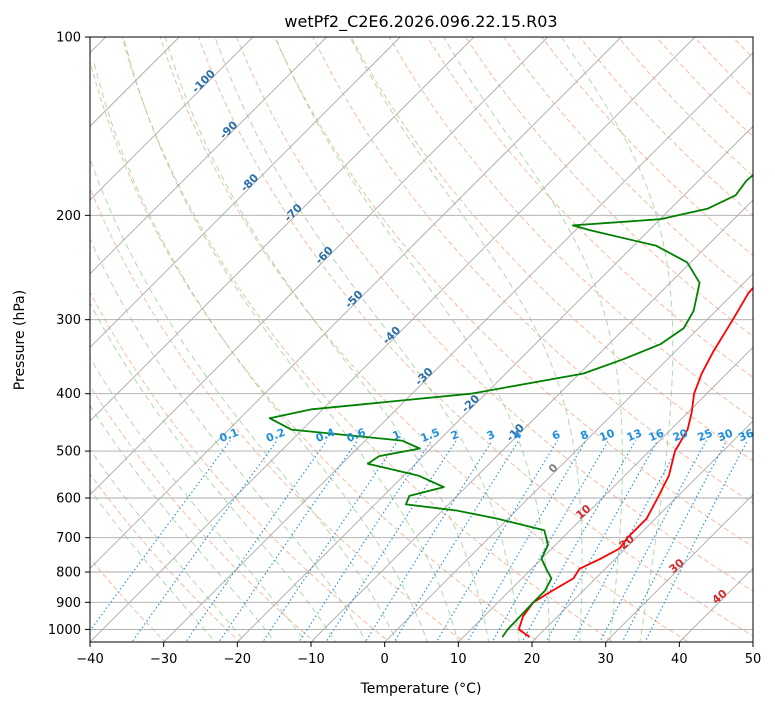 The height and width of the screenshot is (708, 775). Describe the element at coordinates (68, 38) in the screenshot. I see `y-tick-label: 100` at that location.